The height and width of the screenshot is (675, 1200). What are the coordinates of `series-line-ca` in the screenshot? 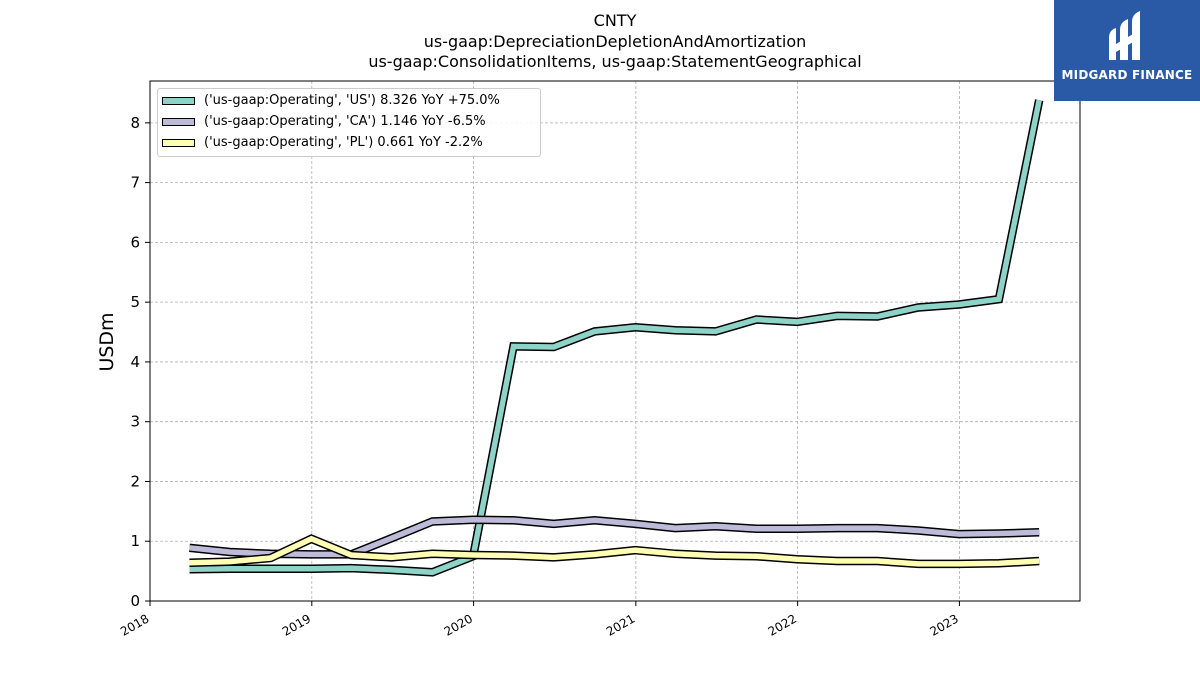 It's located at (614, 537).